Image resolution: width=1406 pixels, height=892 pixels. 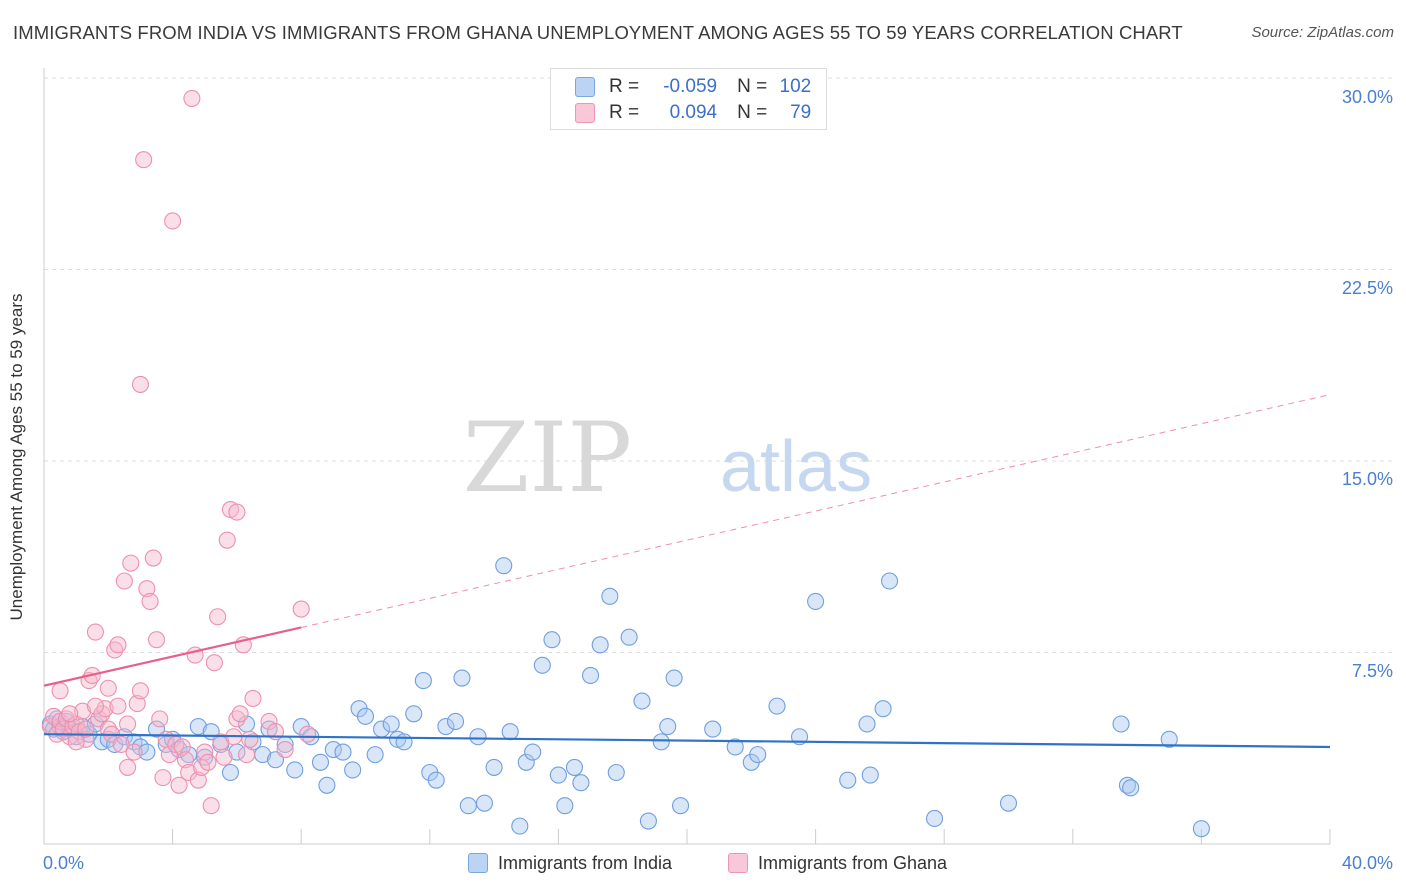 What do you see at coordinates (1367, 479) in the screenshot?
I see `y-tick-label: 15.0%` at bounding box center [1367, 479].